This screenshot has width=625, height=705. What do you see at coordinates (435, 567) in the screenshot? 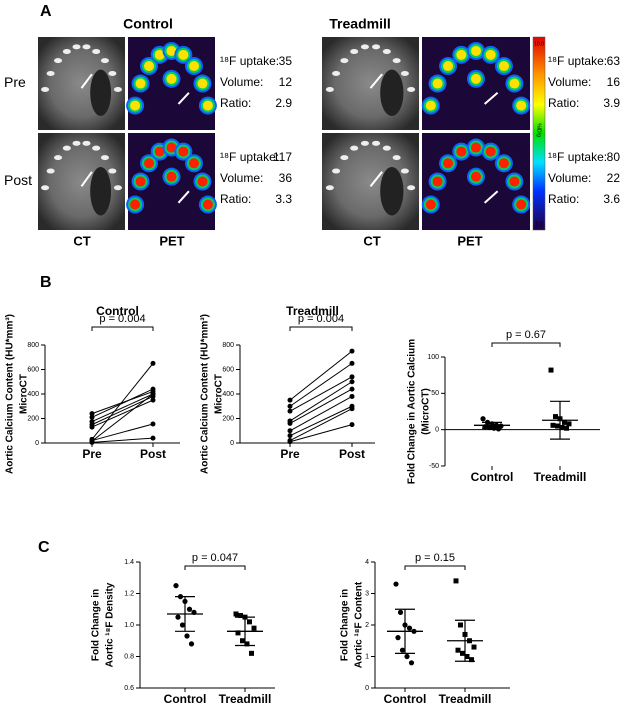
I see `bracket` at bounding box center [435, 567].